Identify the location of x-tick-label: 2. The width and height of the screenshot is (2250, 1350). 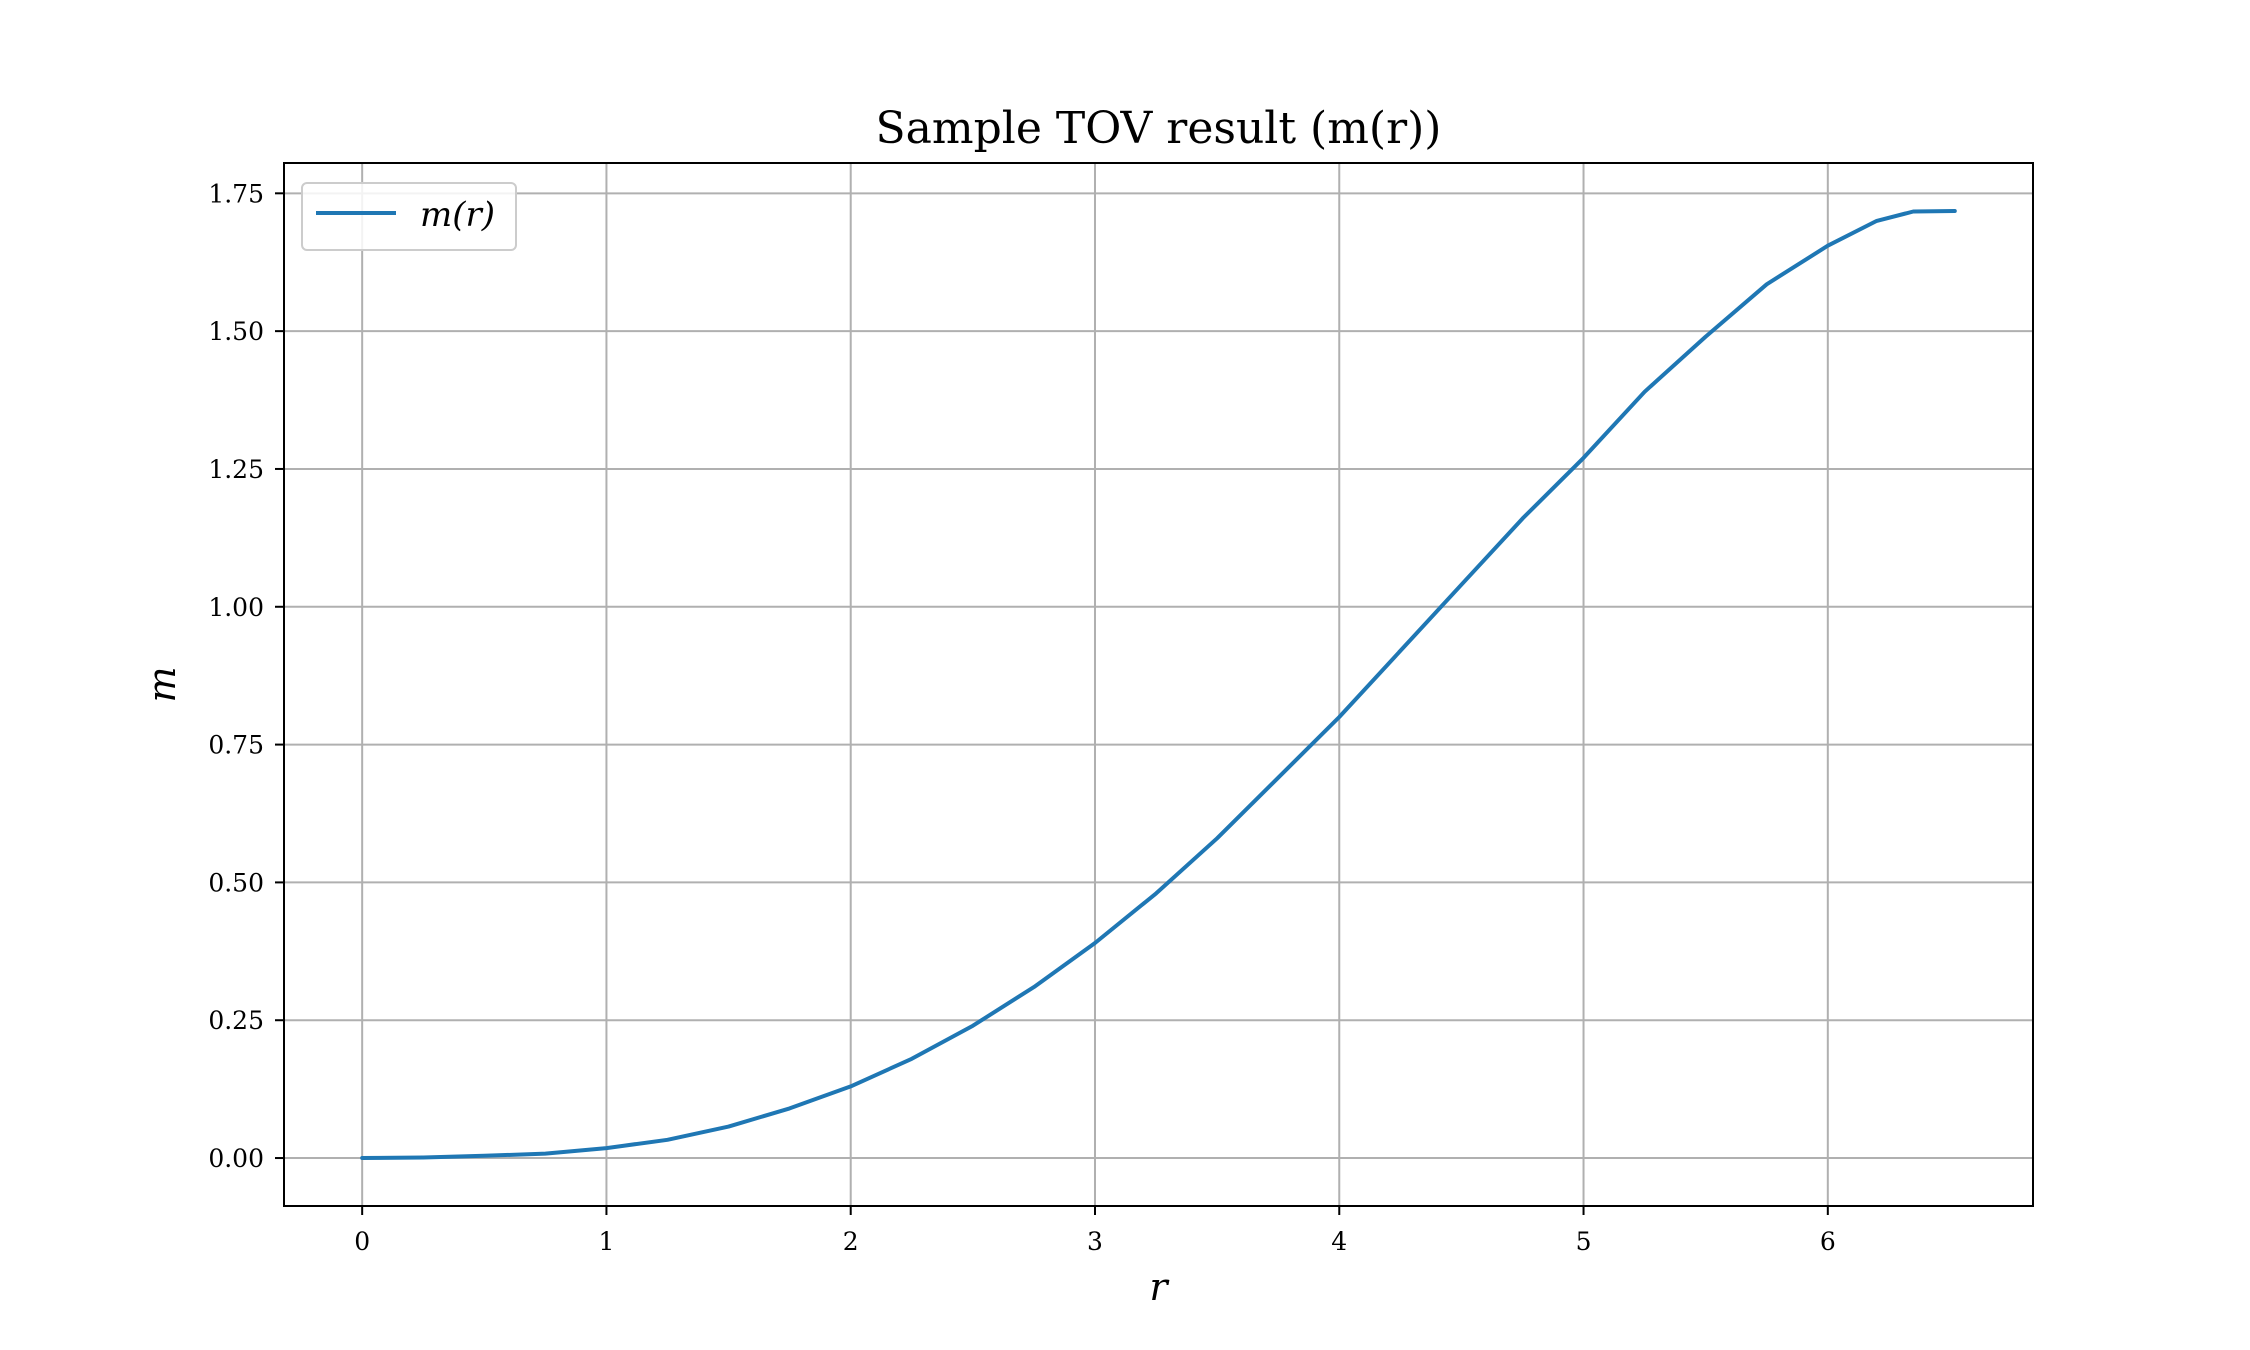
(851, 1241).